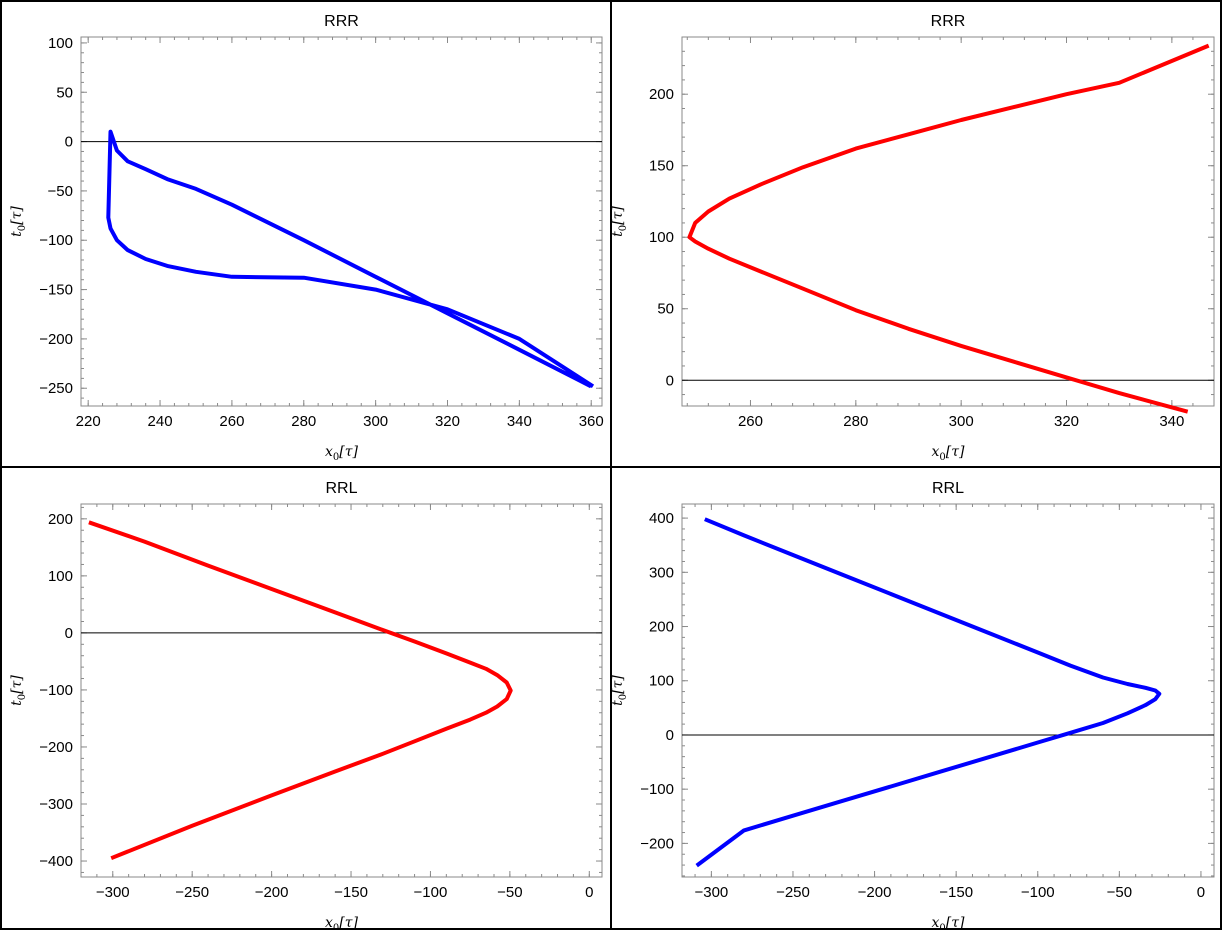 Image resolution: width=1222 pixels, height=930 pixels. I want to click on y-tick-label: 150, so click(661, 166).